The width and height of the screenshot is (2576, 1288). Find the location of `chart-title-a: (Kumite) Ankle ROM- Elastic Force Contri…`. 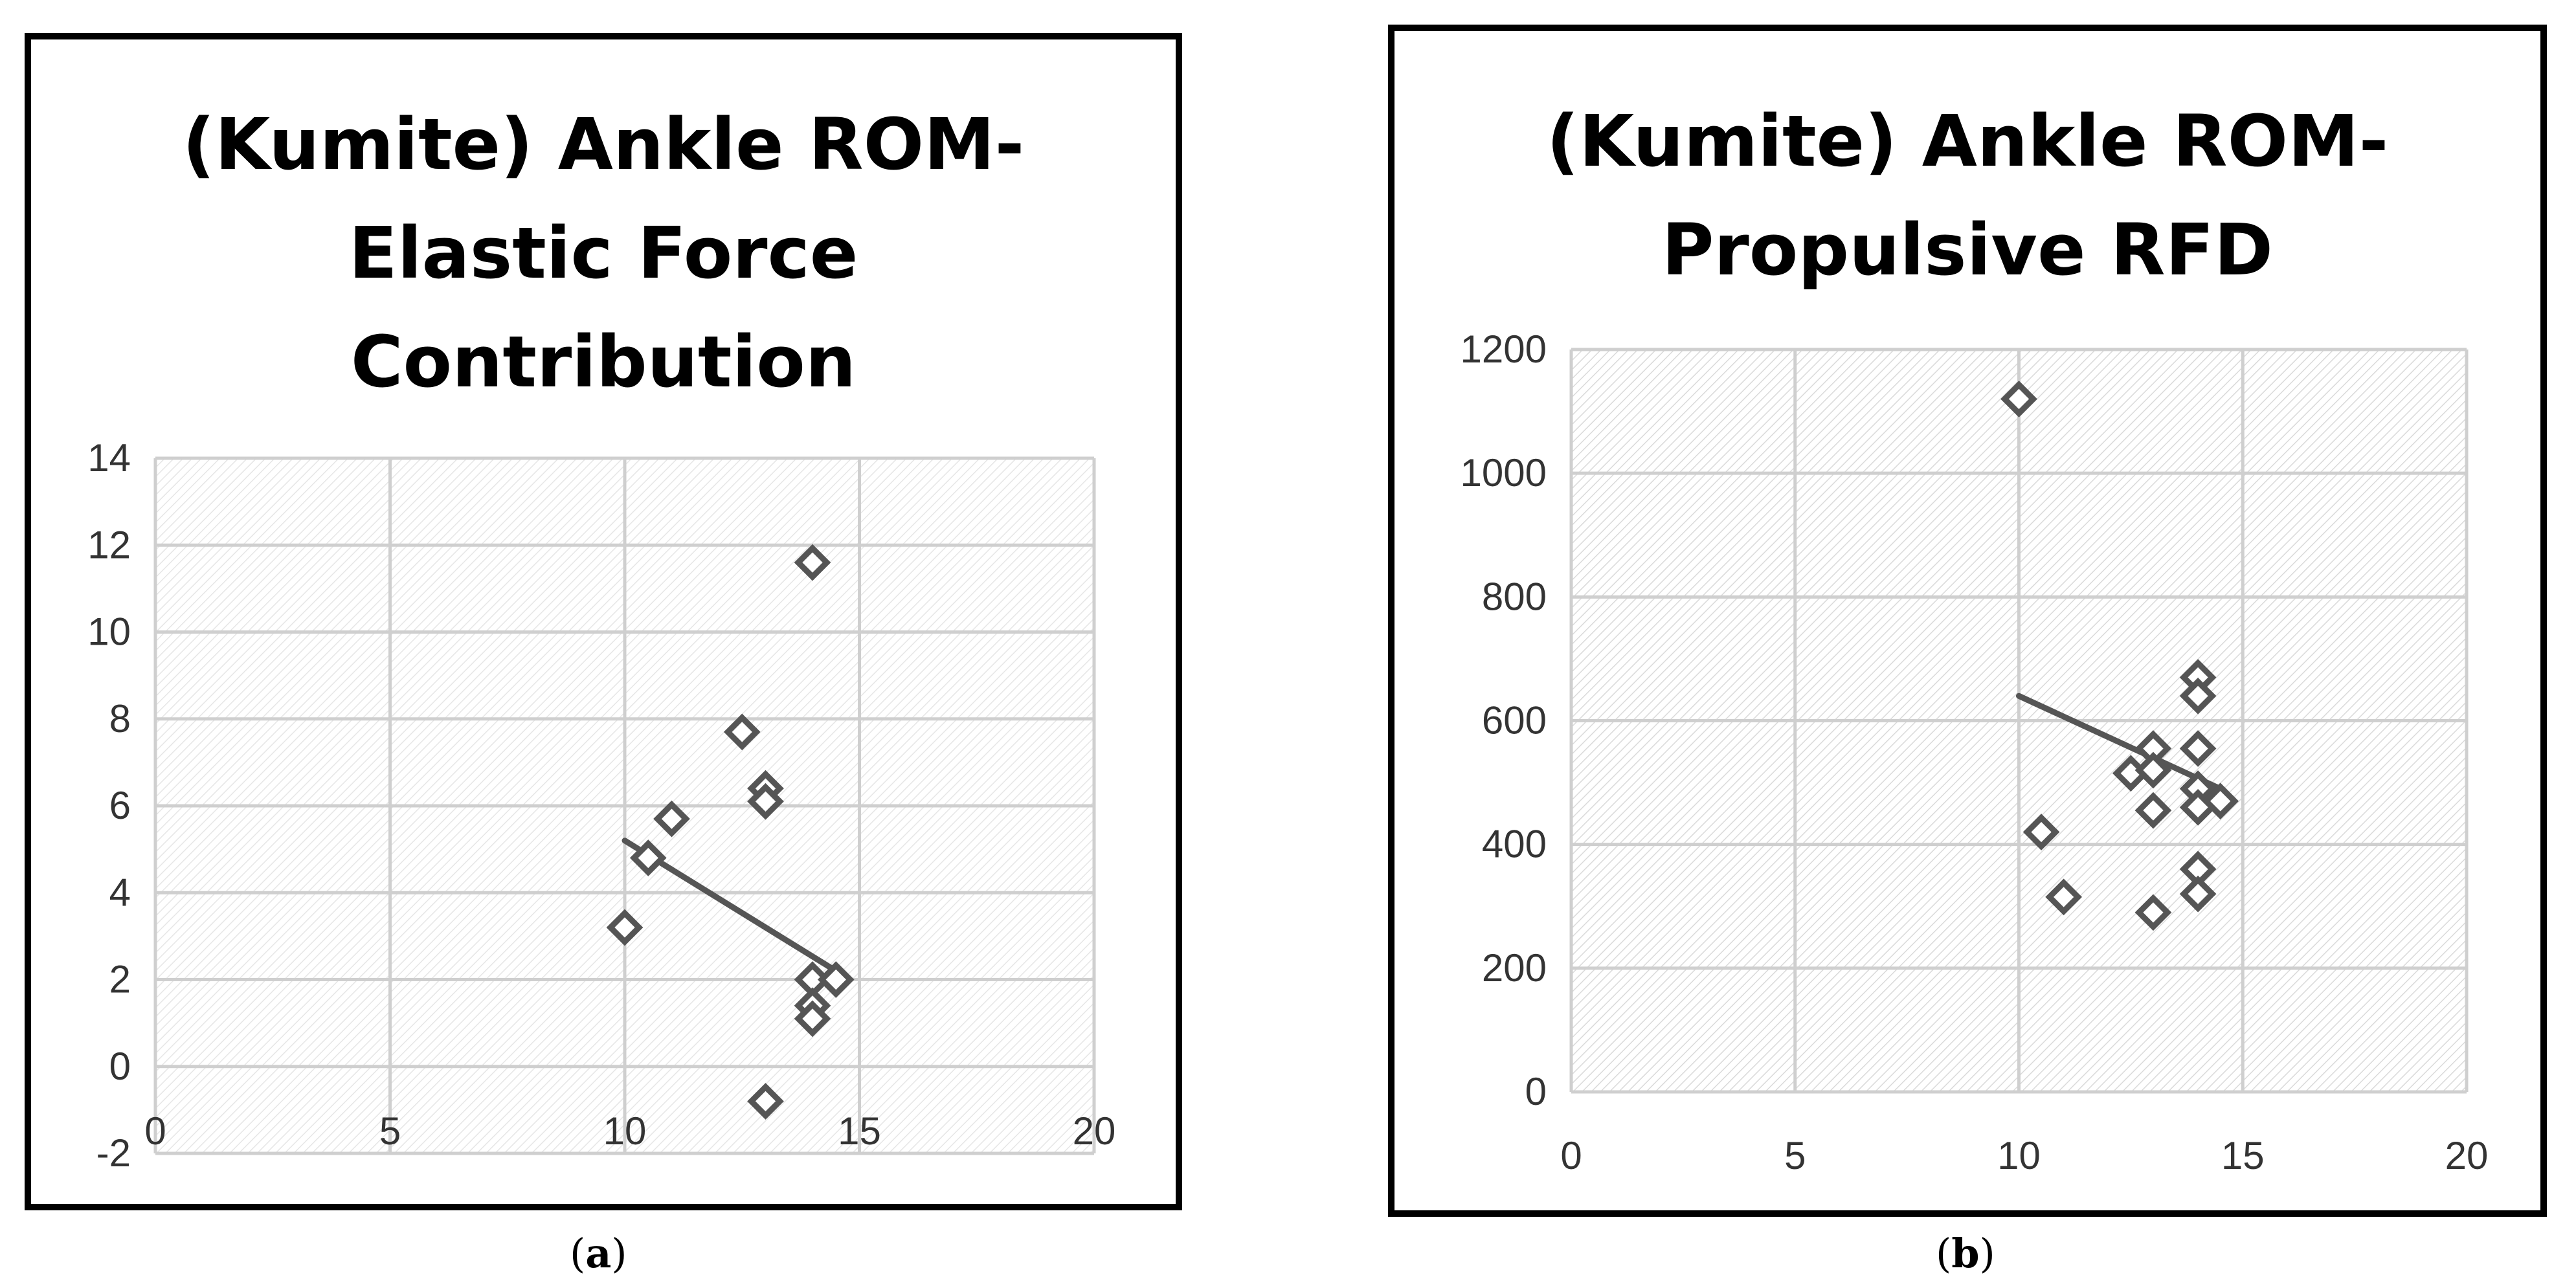

chart-title-a: (Kumite) Ankle ROM- Elastic Force Contri… is located at coordinates (603, 253).